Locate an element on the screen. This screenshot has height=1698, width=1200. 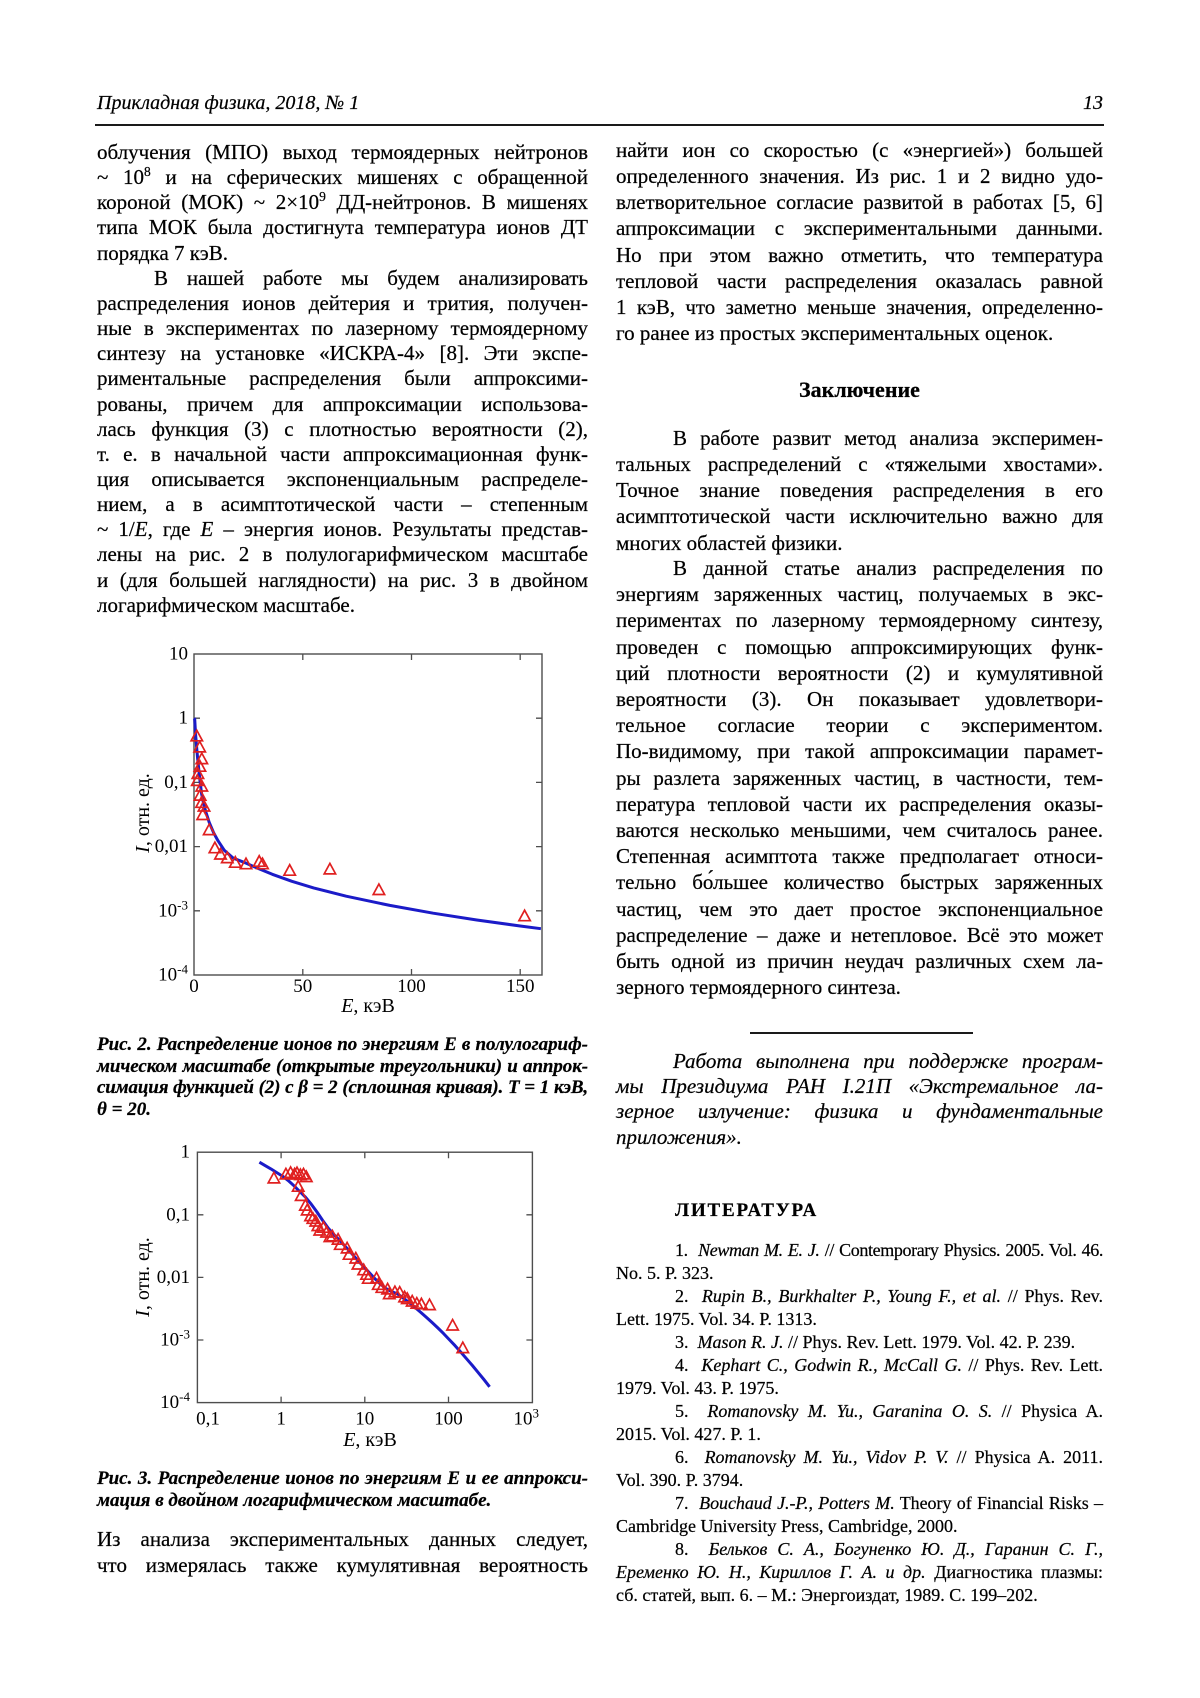
svg-text: 103 is located at coordinates (526, 1418).